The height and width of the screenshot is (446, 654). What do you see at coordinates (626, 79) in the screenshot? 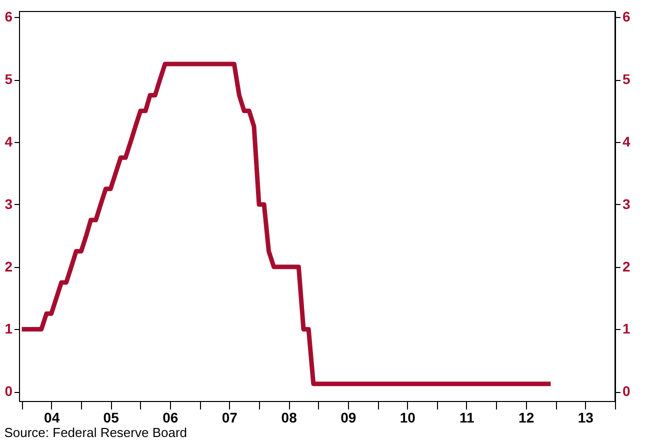
I see `y2-tick-label: 5` at bounding box center [626, 79].